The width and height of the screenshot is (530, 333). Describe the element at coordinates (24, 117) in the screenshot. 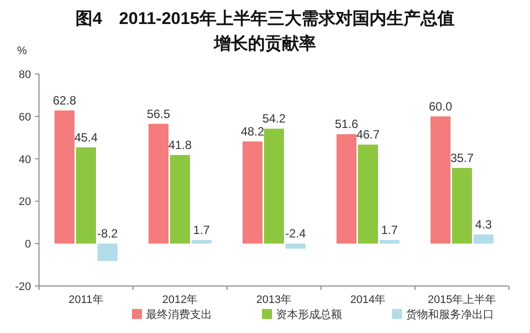

I see `y-tick-label: 60` at that location.